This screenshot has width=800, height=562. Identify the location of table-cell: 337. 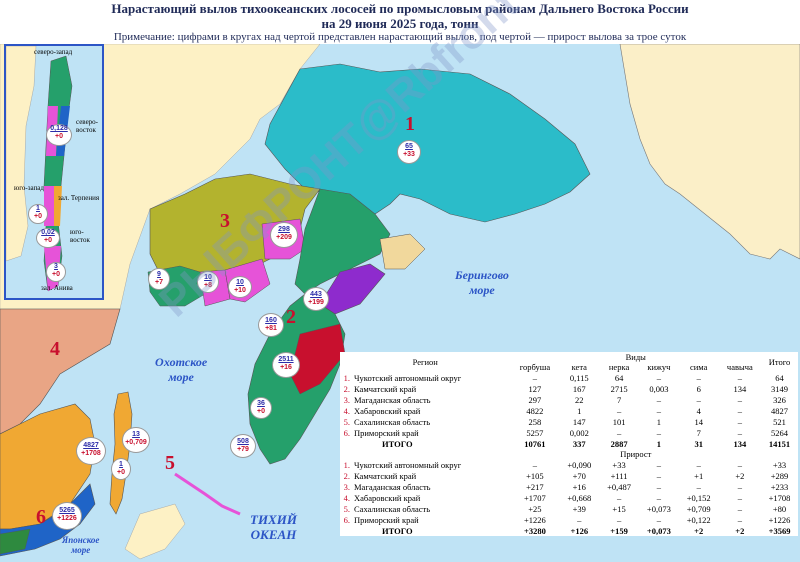
(579, 443).